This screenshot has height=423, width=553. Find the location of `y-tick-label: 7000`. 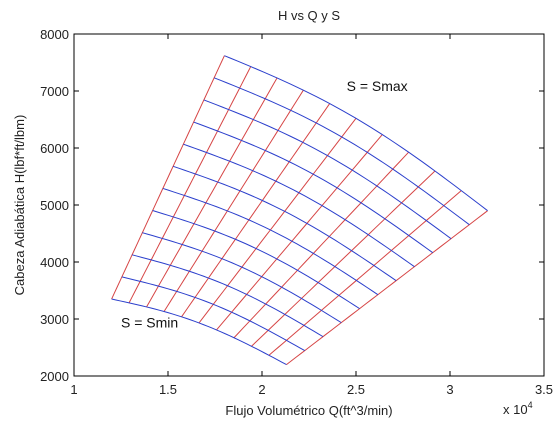

y-tick-label: 7000 is located at coordinates (54, 91).